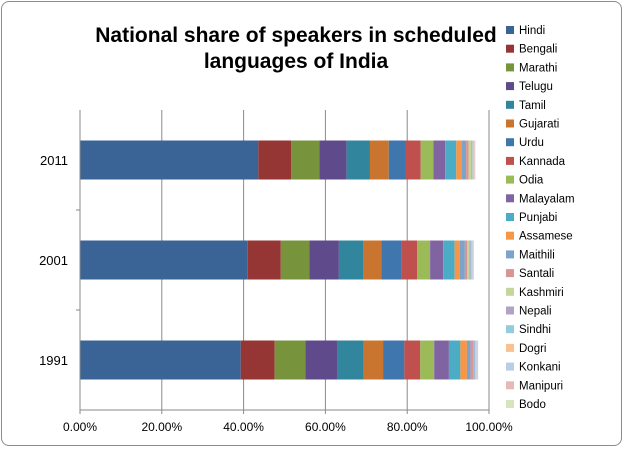 The width and height of the screenshot is (625, 449). I want to click on x-tick-label: 80.00%, so click(407, 427).